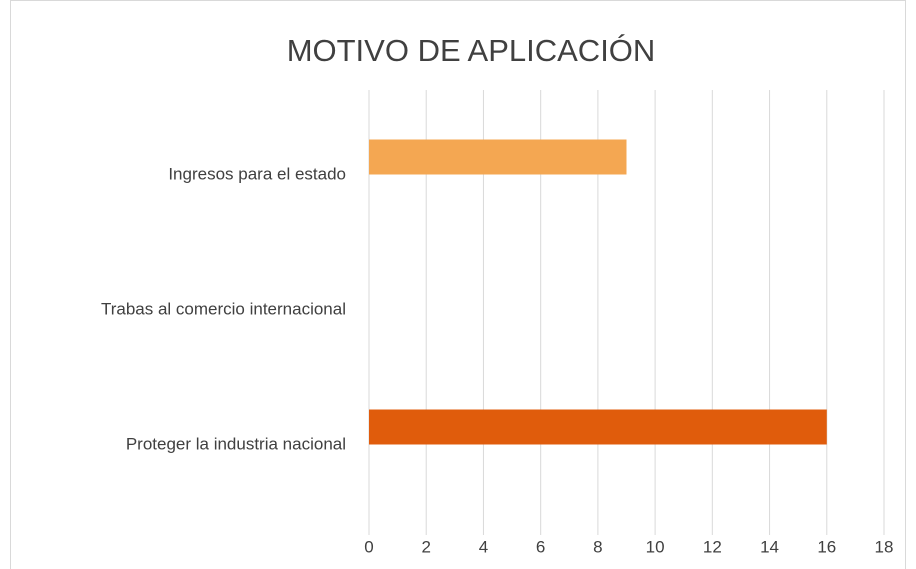  I want to click on x-tick-label: 18, so click(884, 546).